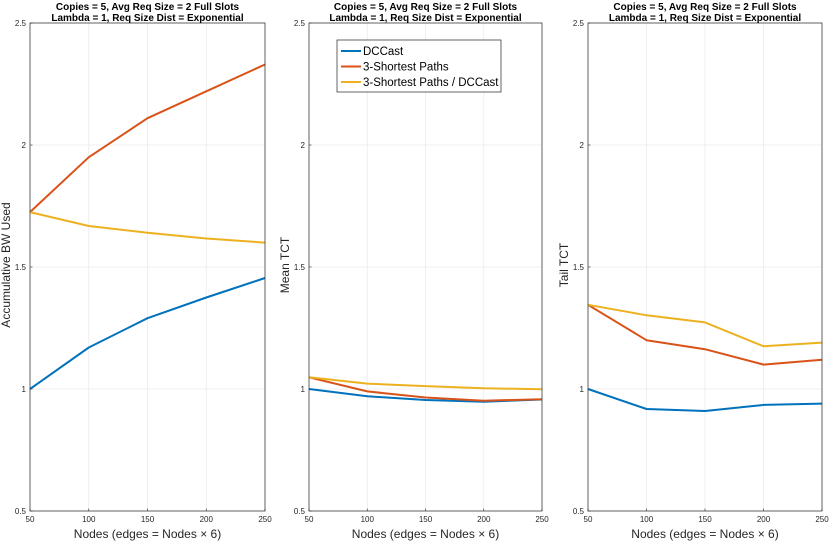  Describe the element at coordinates (431, 83) in the screenshot. I see `legend-label-3-shortest-paths-dccast: 3-Shortest Paths / DCCast` at that location.